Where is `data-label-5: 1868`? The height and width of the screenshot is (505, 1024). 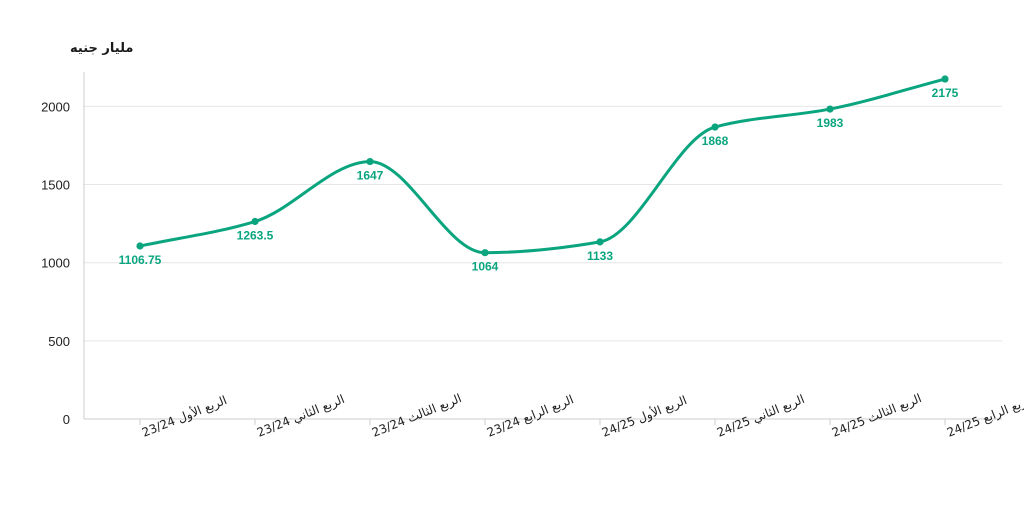
data-label-5: 1868 is located at coordinates (715, 141).